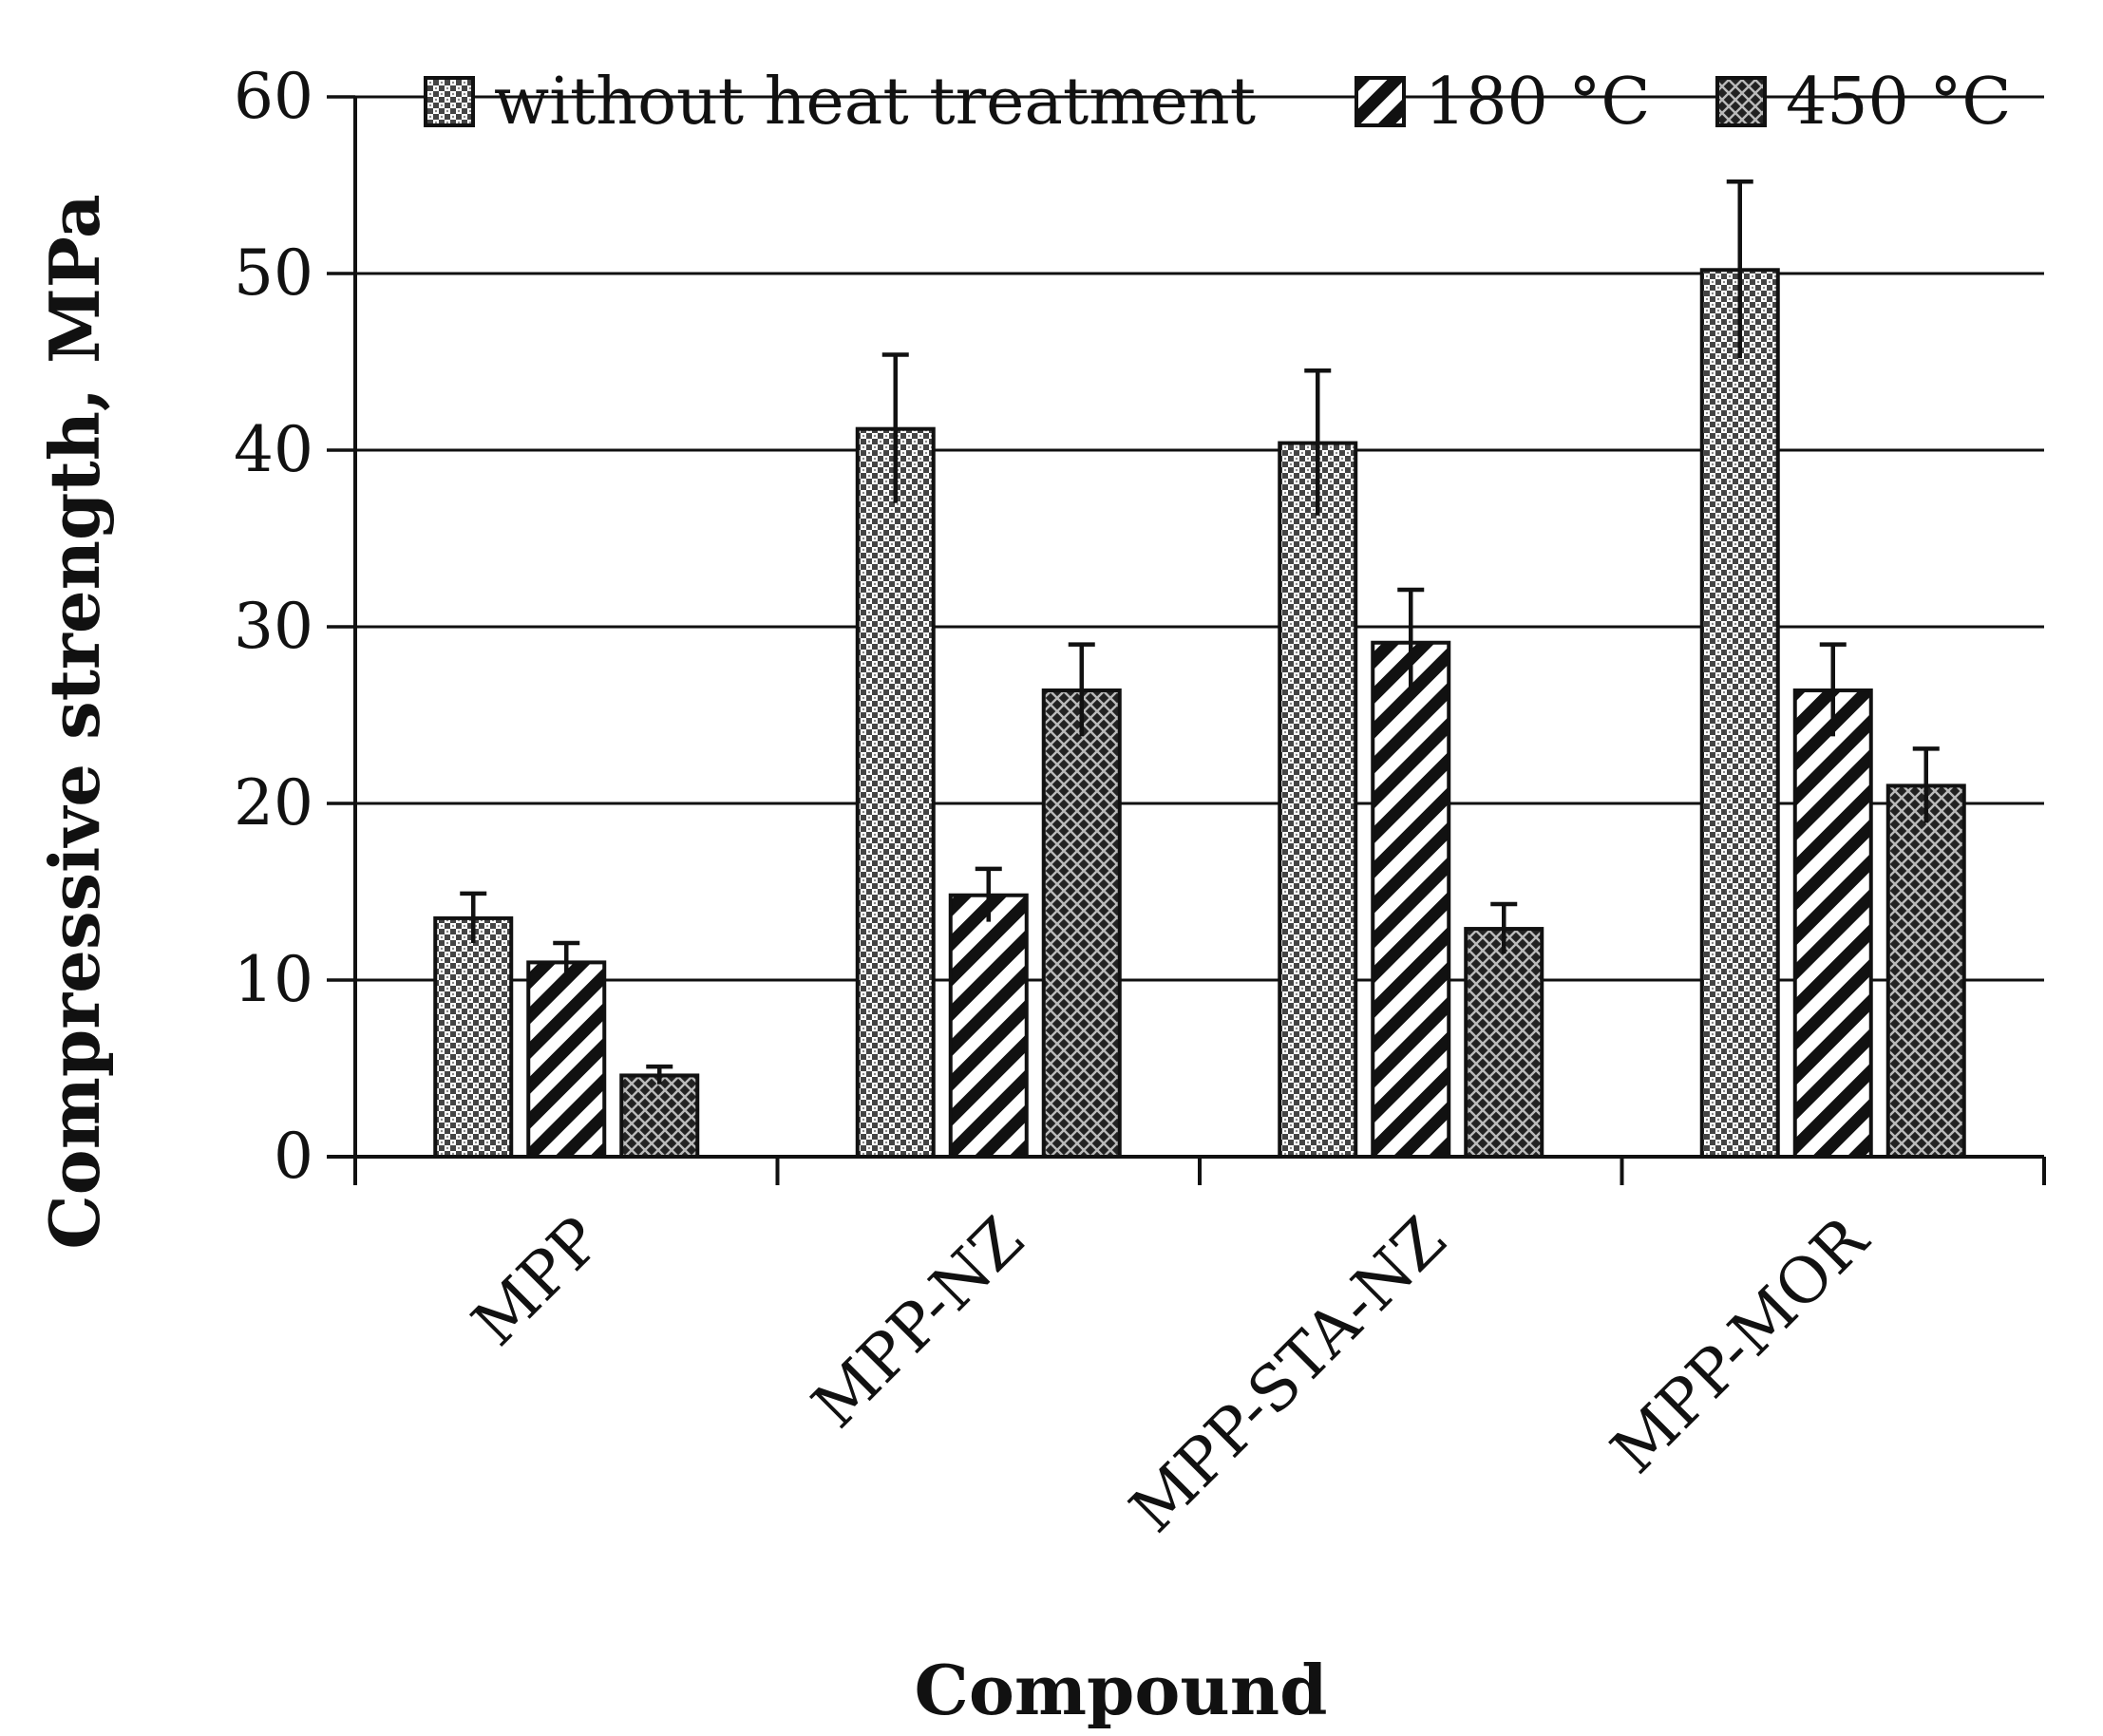 The image size is (2103, 1736). Describe the element at coordinates (74, 721) in the screenshot. I see `y-axis-title: Compressive strength, MPa` at that location.